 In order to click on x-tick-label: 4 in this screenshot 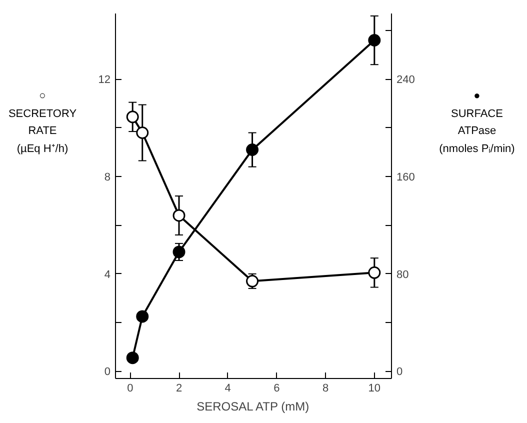, I will do `click(227, 388)`.